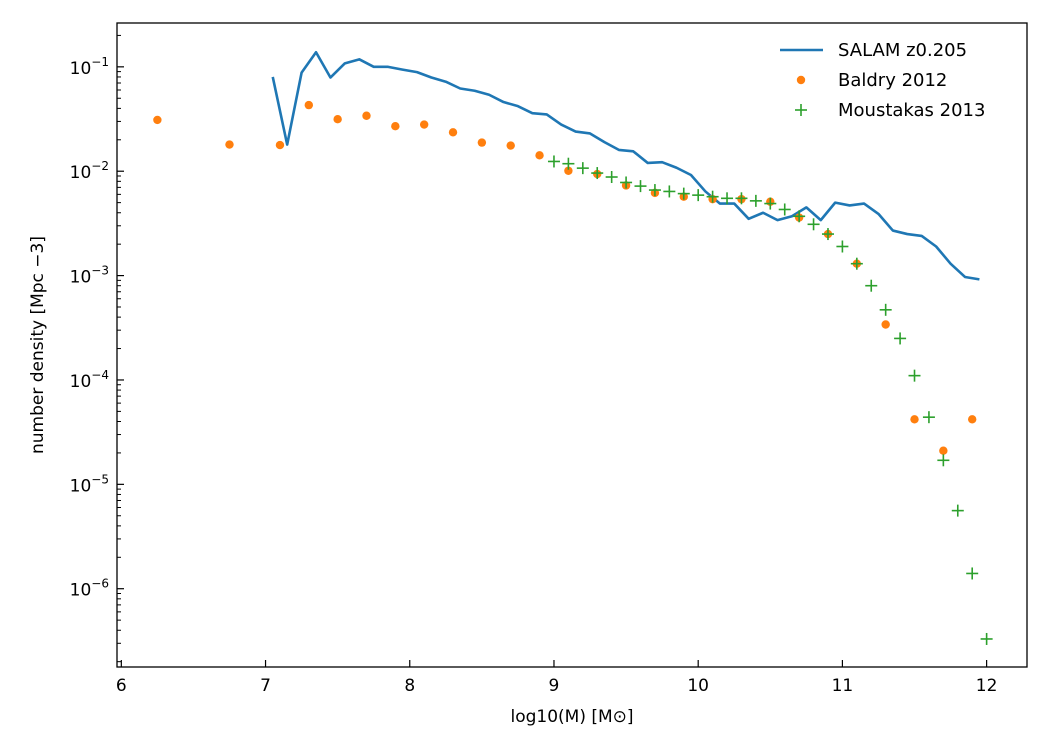 The image size is (1050, 750). Describe the element at coordinates (265, 686) in the screenshot. I see `x-tick-label: 7` at that location.